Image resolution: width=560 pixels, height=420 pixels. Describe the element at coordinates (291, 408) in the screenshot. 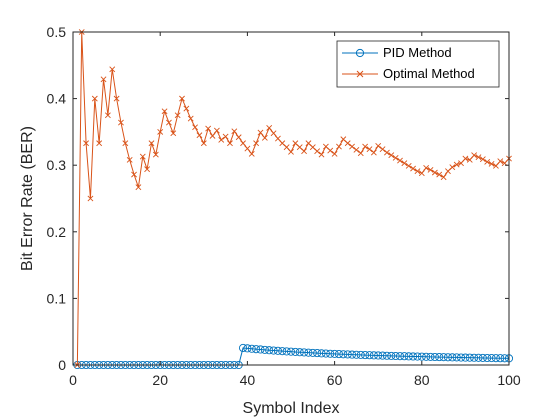

I see `x-axis-label: Symbol Index` at that location.